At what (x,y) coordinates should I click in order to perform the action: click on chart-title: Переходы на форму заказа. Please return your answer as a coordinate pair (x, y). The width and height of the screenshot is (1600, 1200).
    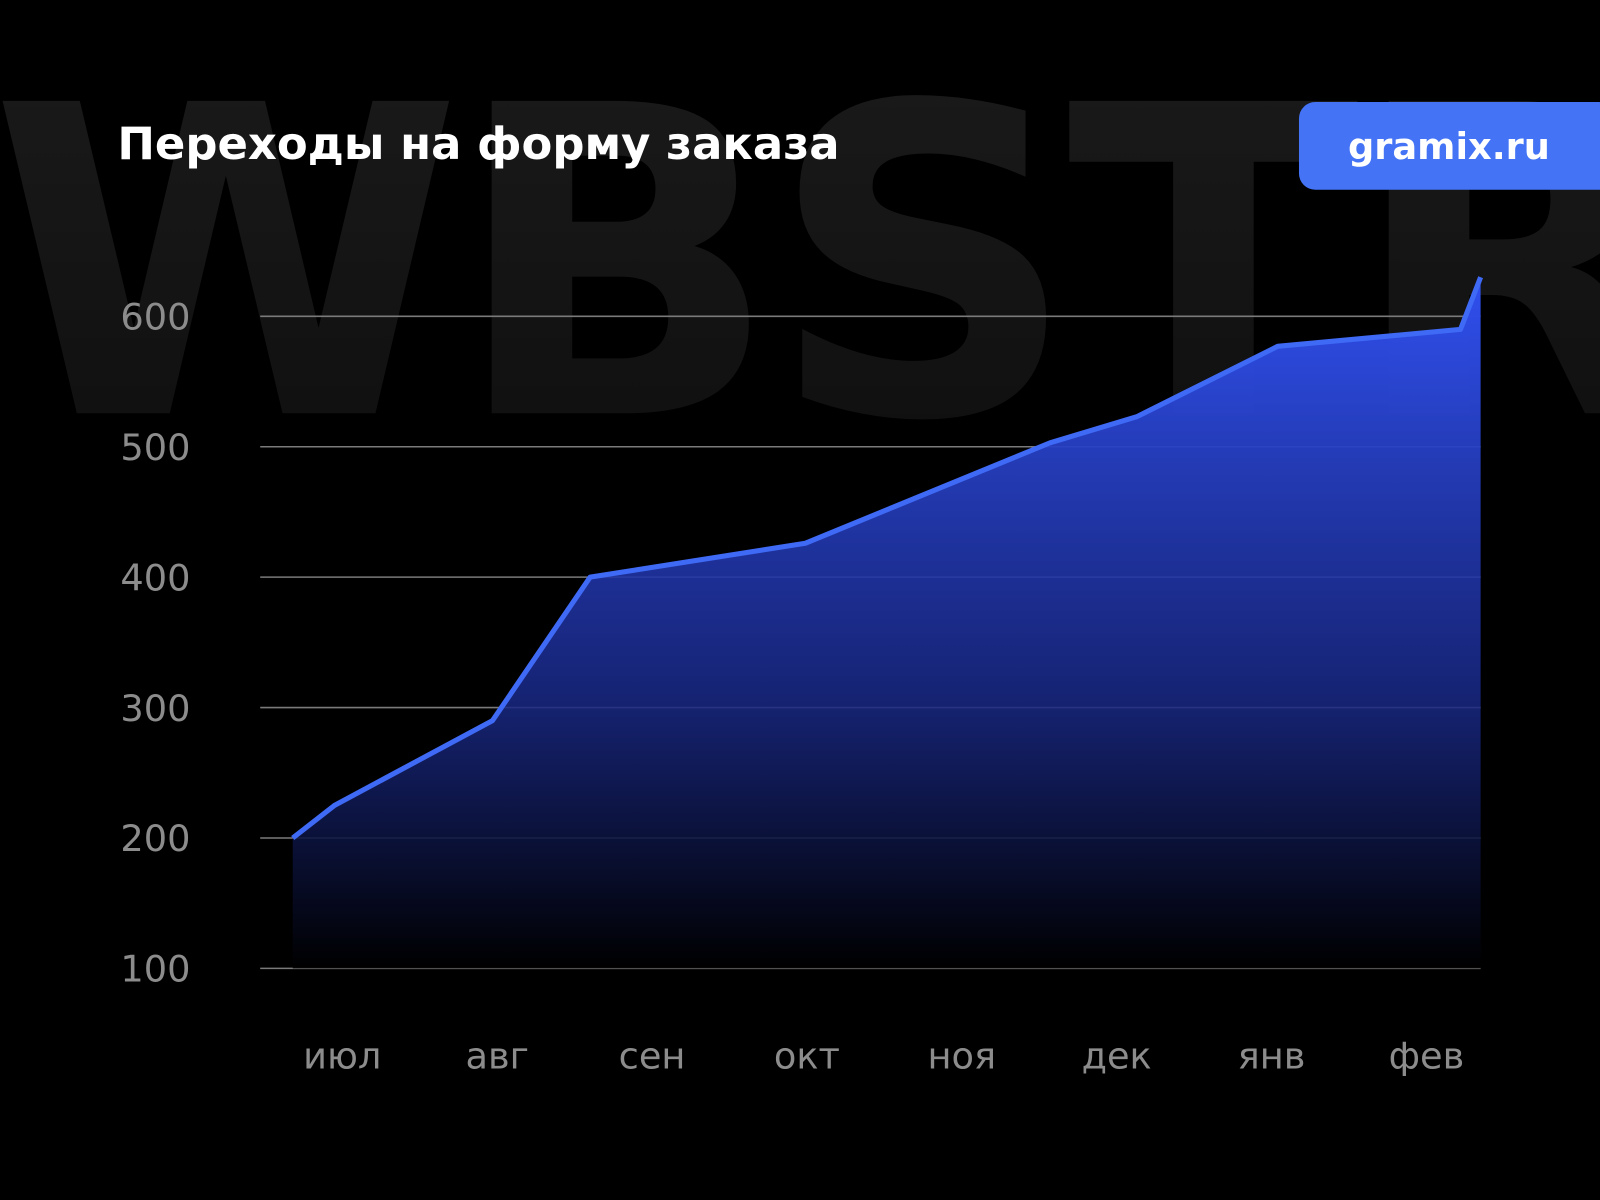
    Looking at the image, I should click on (478, 143).